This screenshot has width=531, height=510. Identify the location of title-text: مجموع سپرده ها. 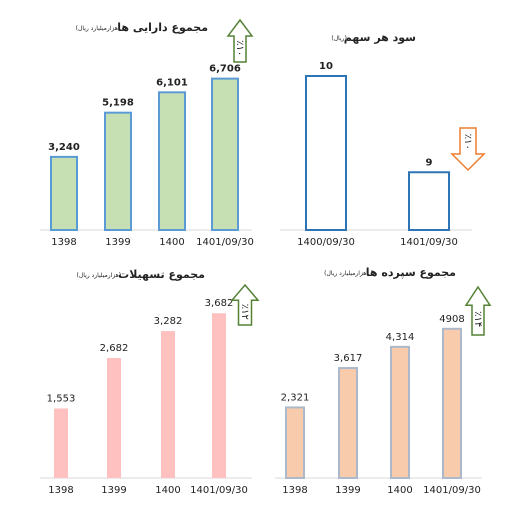
(411, 272).